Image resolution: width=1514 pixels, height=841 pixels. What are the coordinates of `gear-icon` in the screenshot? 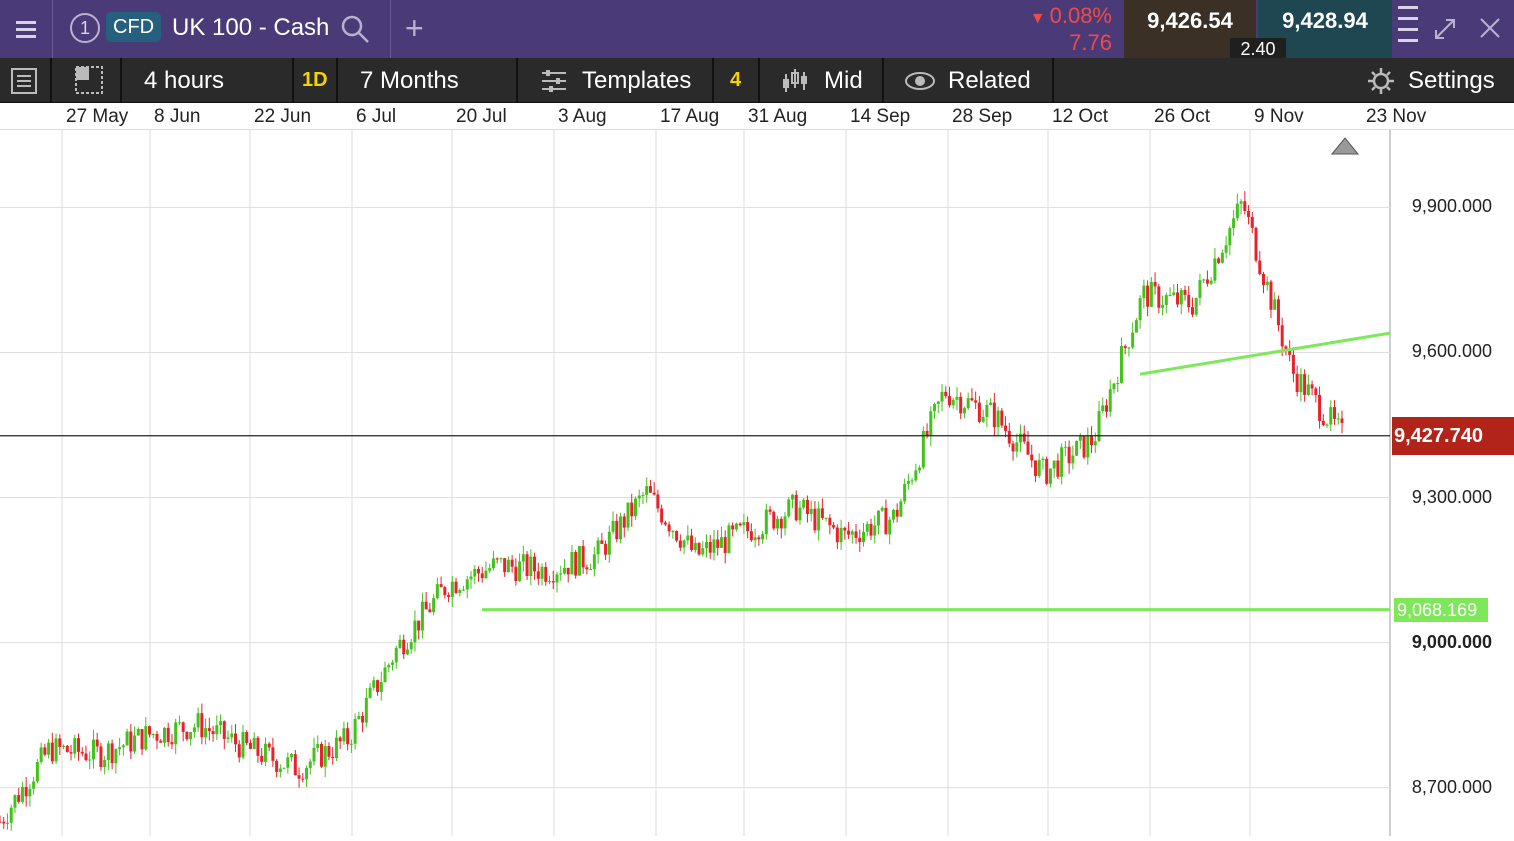 It's located at (1381, 81).